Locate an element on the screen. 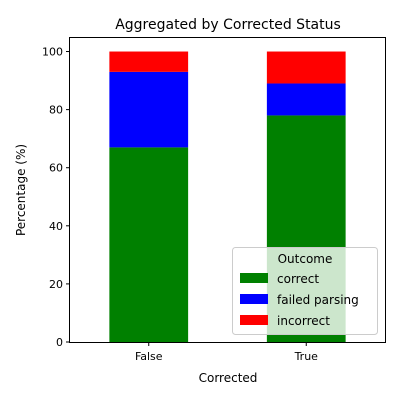 This screenshot has width=400, height=400. legend-box is located at coordinates (305, 291).